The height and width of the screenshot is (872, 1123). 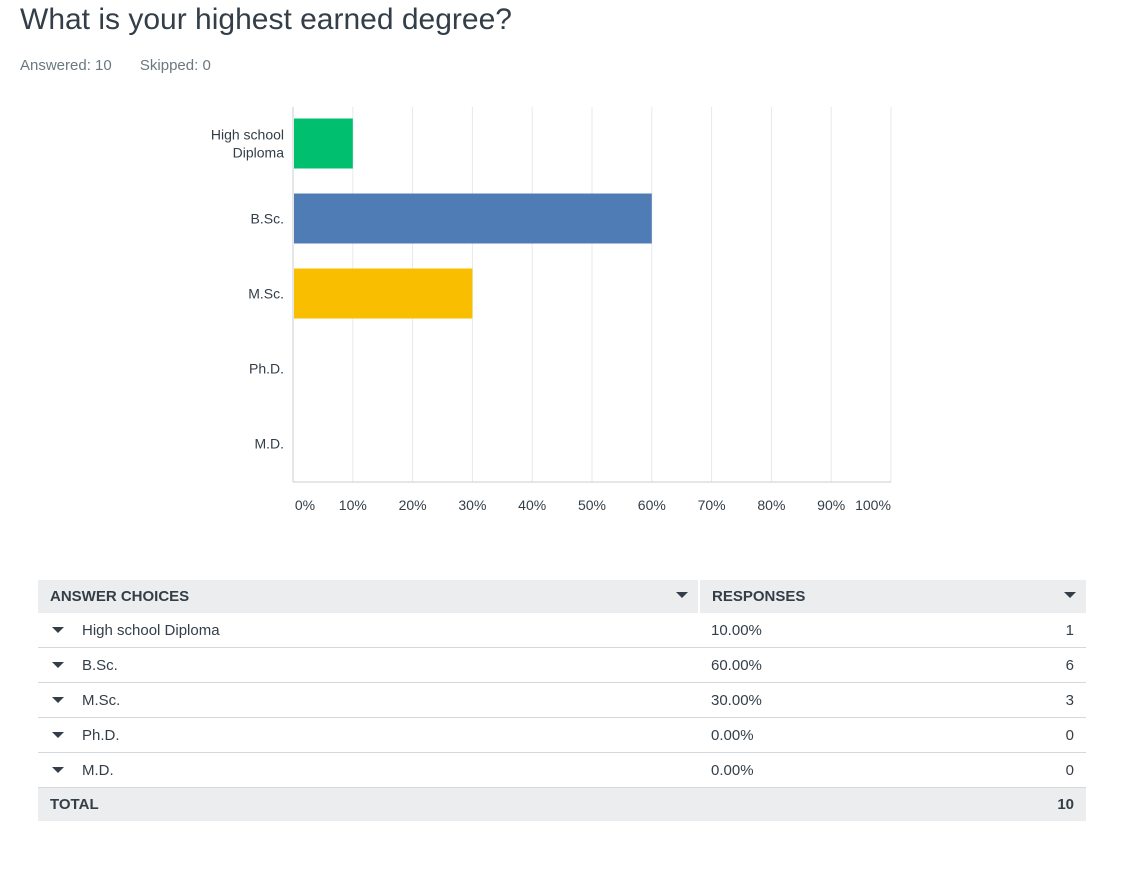 I want to click on response-stats: Answered: 10 Skipped: 0, so click(x=127, y=65).